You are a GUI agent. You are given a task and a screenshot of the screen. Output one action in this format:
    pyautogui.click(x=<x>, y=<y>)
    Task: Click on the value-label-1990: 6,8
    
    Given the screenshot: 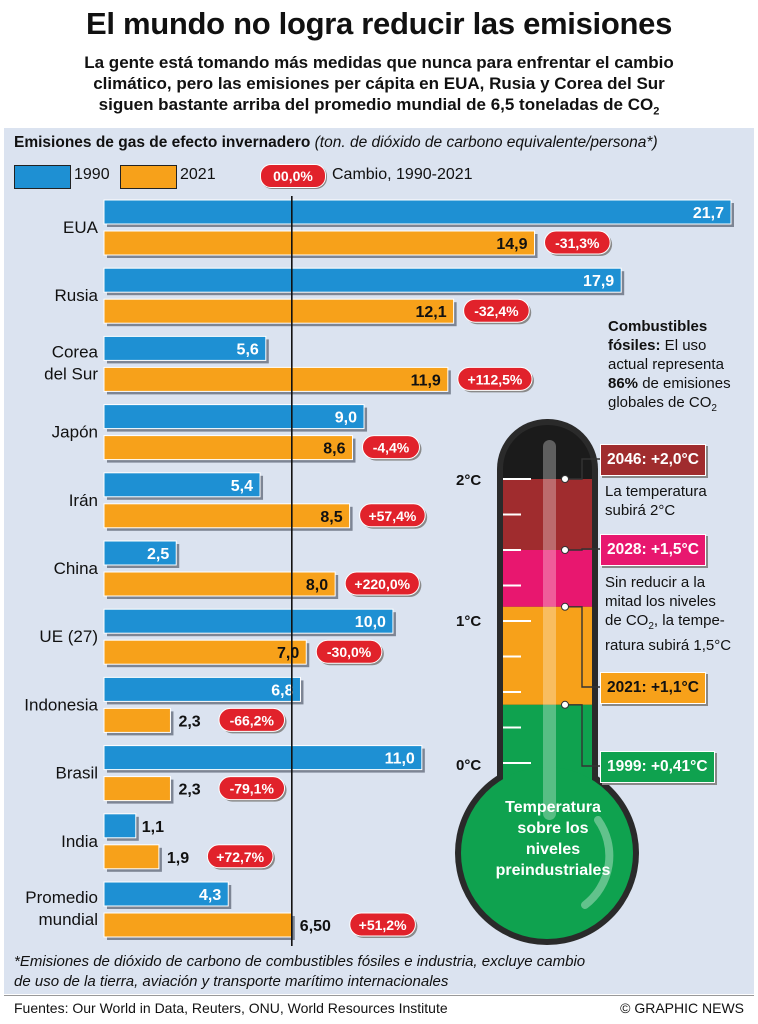 What is the action you would take?
    pyautogui.click(x=282, y=690)
    